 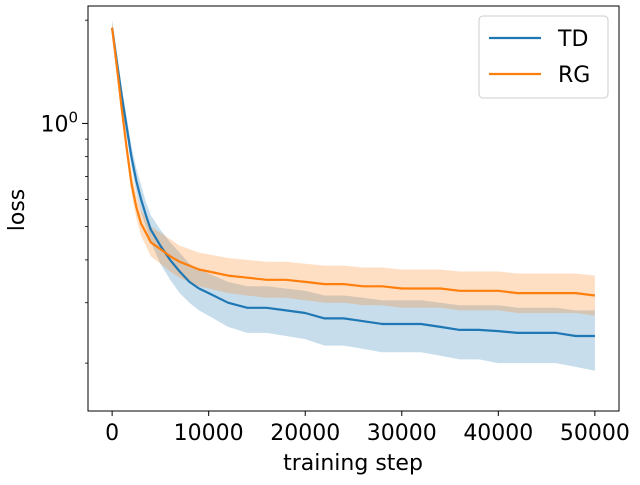 I want to click on legend-label-td: TD, so click(x=572, y=39).